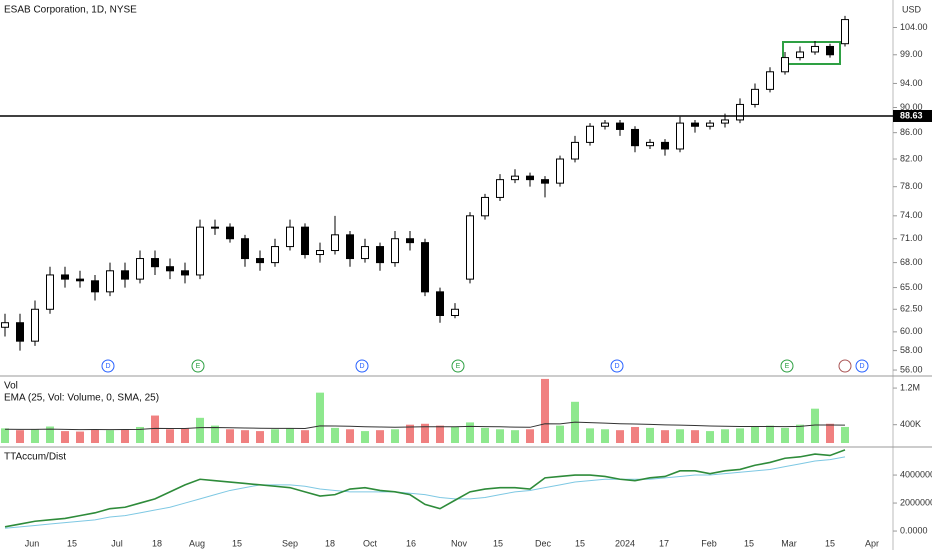 The image size is (932, 550). What do you see at coordinates (411, 543) in the screenshot?
I see `x-tick-label: 16` at bounding box center [411, 543].